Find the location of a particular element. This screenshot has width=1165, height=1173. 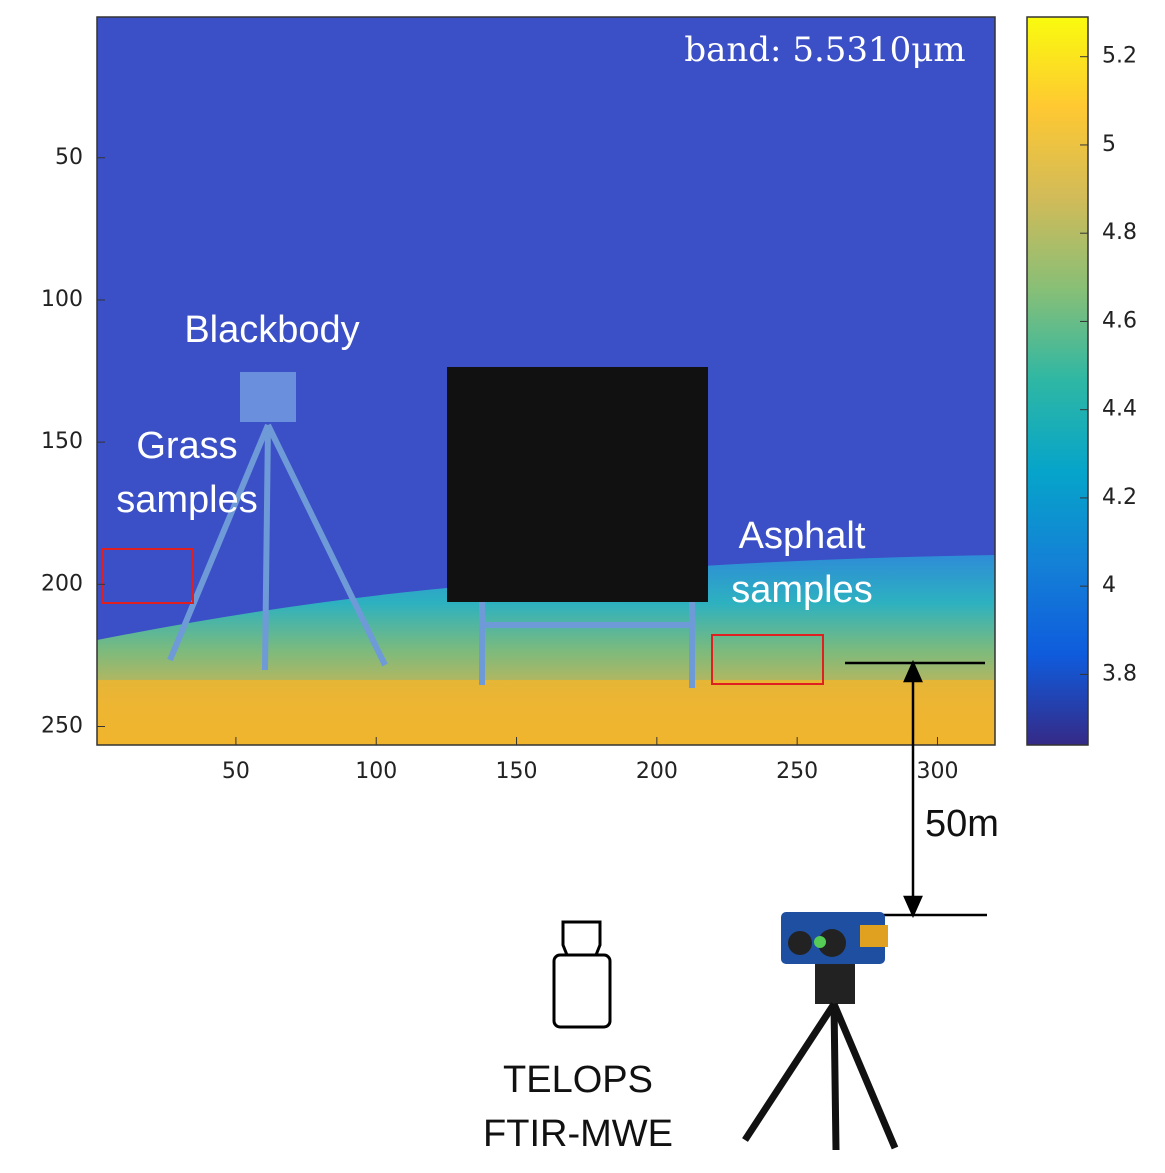

x-tick-label: 50 is located at coordinates (236, 771).